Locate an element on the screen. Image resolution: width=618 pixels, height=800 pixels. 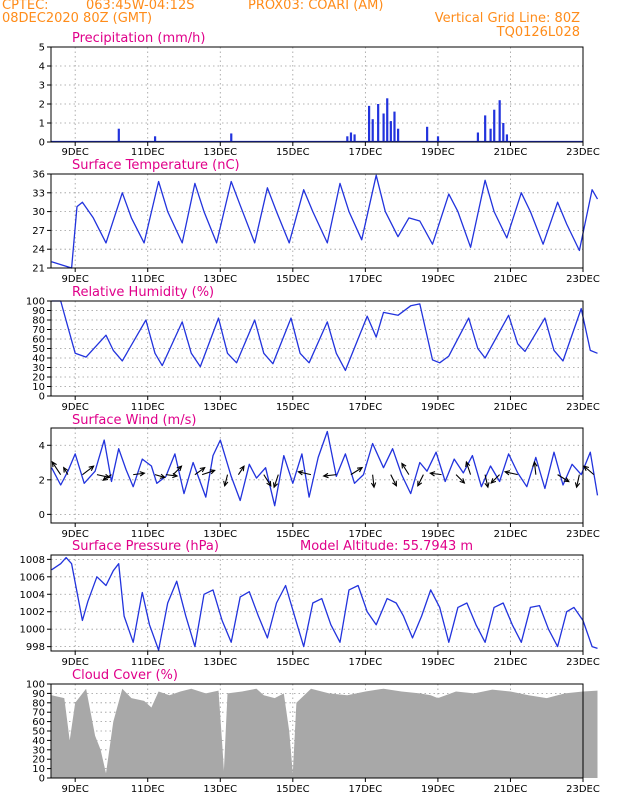
y-tick-label: 80 is located at coordinates (38, 703).